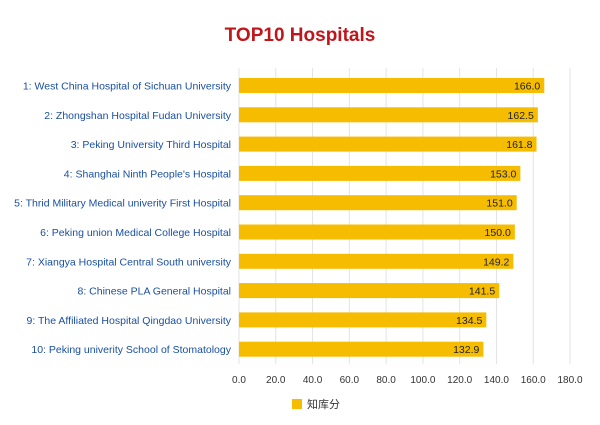  What do you see at coordinates (521, 116) in the screenshot?
I see `data-label: 162.5` at bounding box center [521, 116].